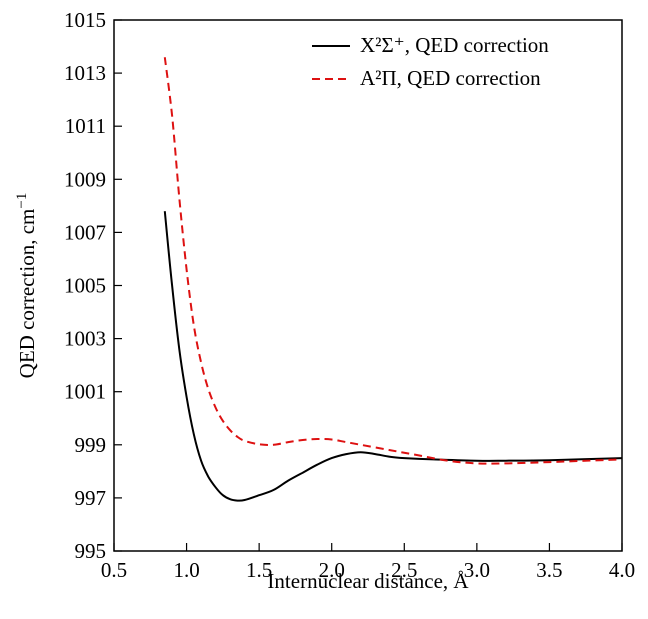 The image size is (648, 619). What do you see at coordinates (186, 570) in the screenshot?
I see `x-tick-label: 1.0` at bounding box center [186, 570].